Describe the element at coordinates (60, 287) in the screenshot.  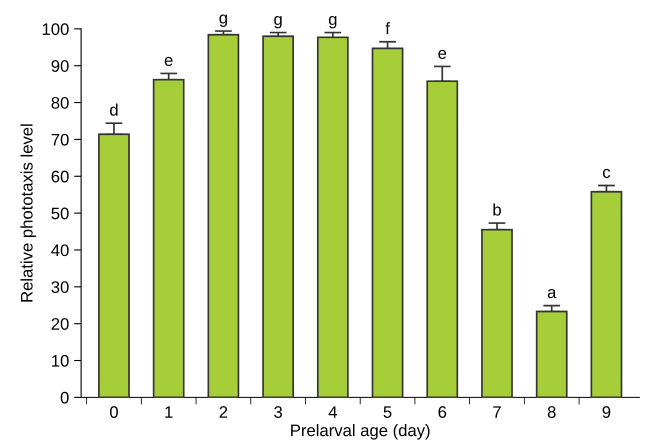
I see `y-tick-label: 30` at that location.